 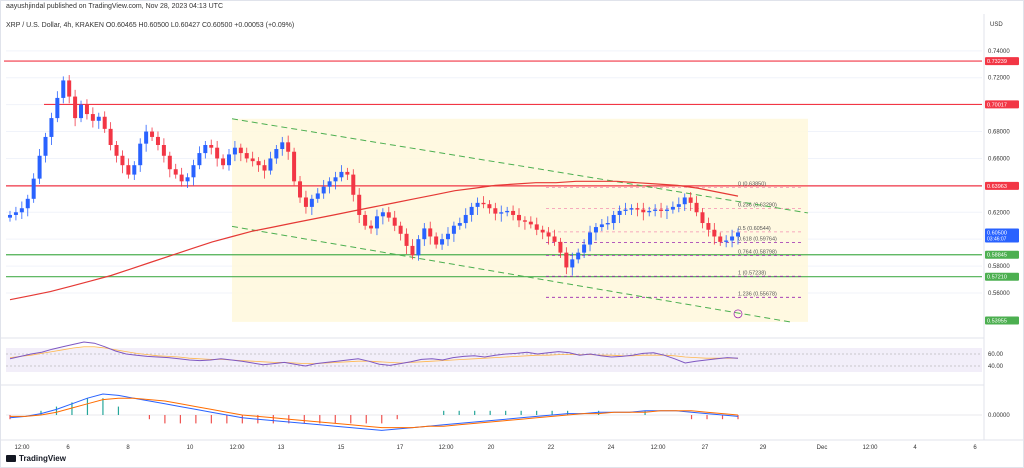 What do you see at coordinates (551, 448) in the screenshot?
I see `time-tick-label: 22` at bounding box center [551, 448].